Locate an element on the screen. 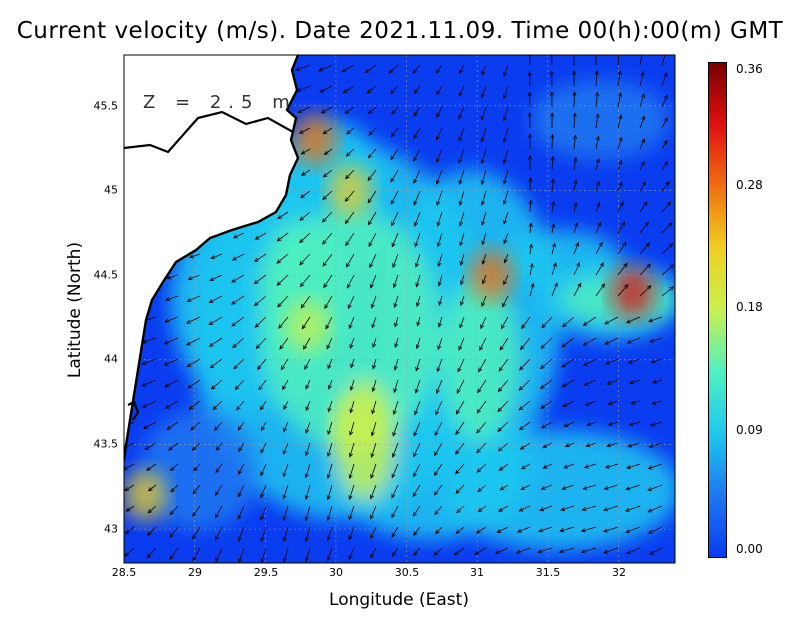 The height and width of the screenshot is (618, 800). colorbar-tick-label: 0.18 is located at coordinates (749, 307).